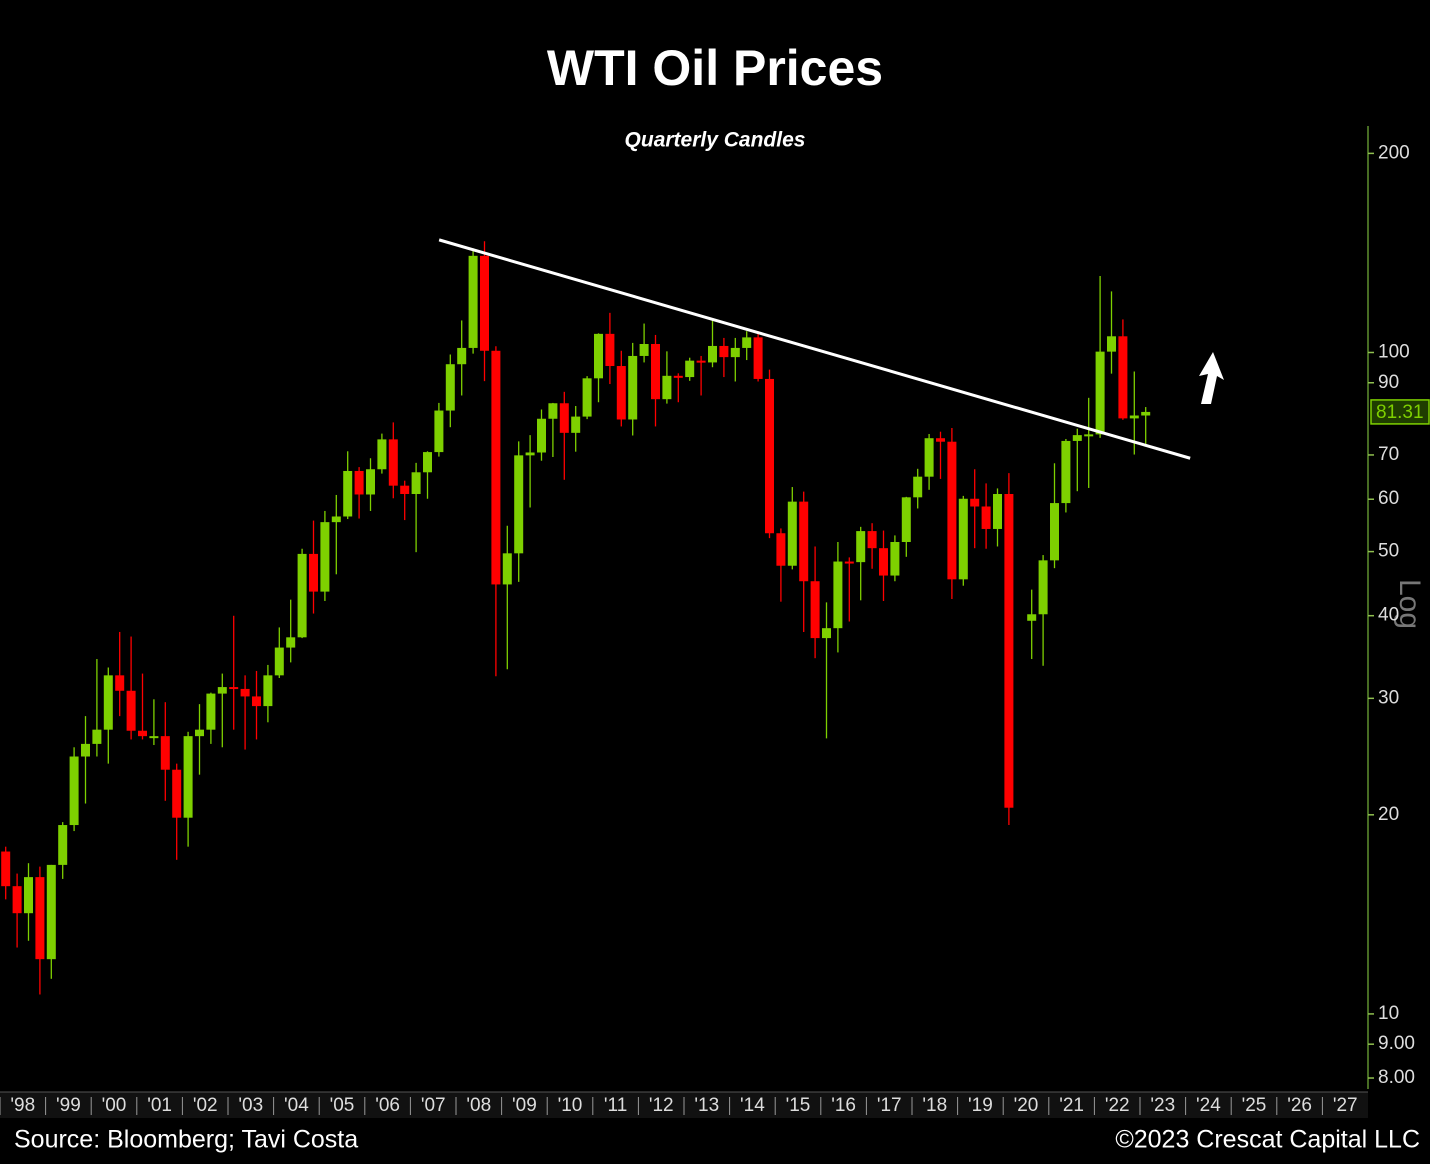 The width and height of the screenshot is (1430, 1164). Describe the element at coordinates (1117, 1105) in the screenshot. I see `x-tick-label: '22` at that location.